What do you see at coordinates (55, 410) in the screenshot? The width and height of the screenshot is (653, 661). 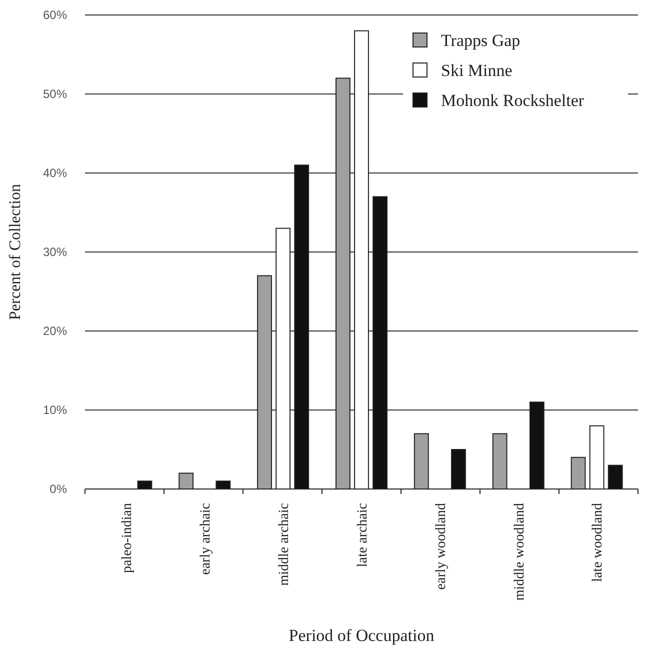 I see `y-tick-label: 10%` at bounding box center [55, 410].